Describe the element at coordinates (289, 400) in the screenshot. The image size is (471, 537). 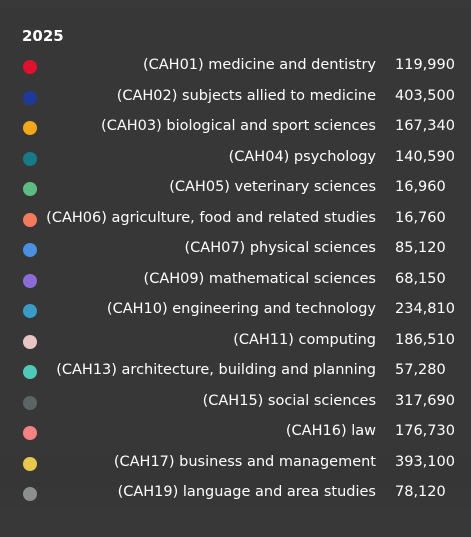
I see `item-label: (CAH15) social sciences` at that location.